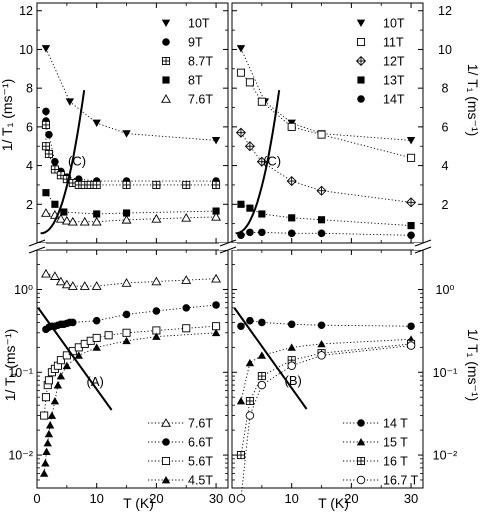 The height and width of the screenshot is (518, 482). What do you see at coordinates (29, 205) in the screenshot?
I see `y-tick-label: 2` at bounding box center [29, 205].